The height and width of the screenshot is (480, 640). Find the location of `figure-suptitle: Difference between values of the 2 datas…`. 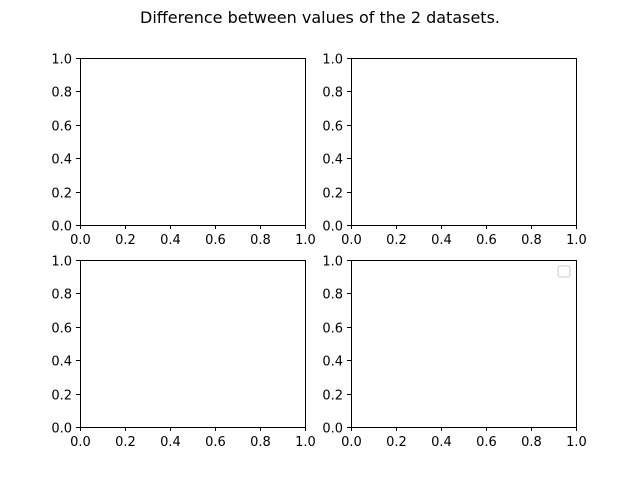

figure-suptitle: Difference between values of the 2 datas… is located at coordinates (320, 17).